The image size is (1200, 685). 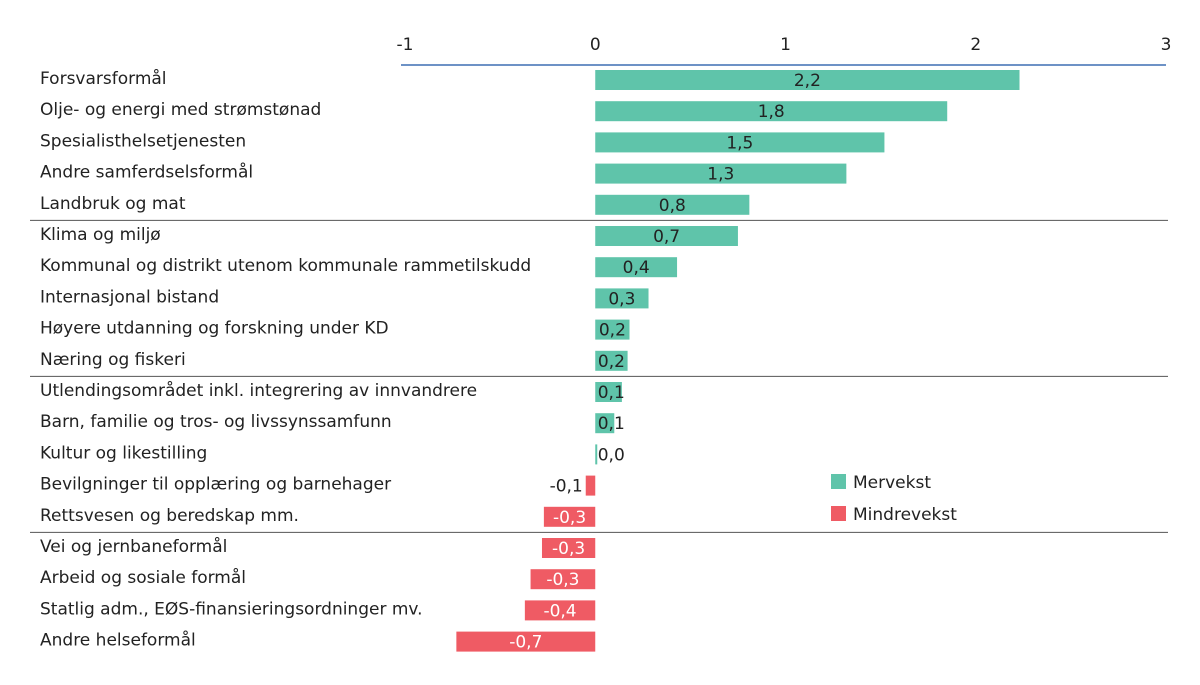 I want to click on category-label: Internasjonal bistand, so click(x=129, y=297).